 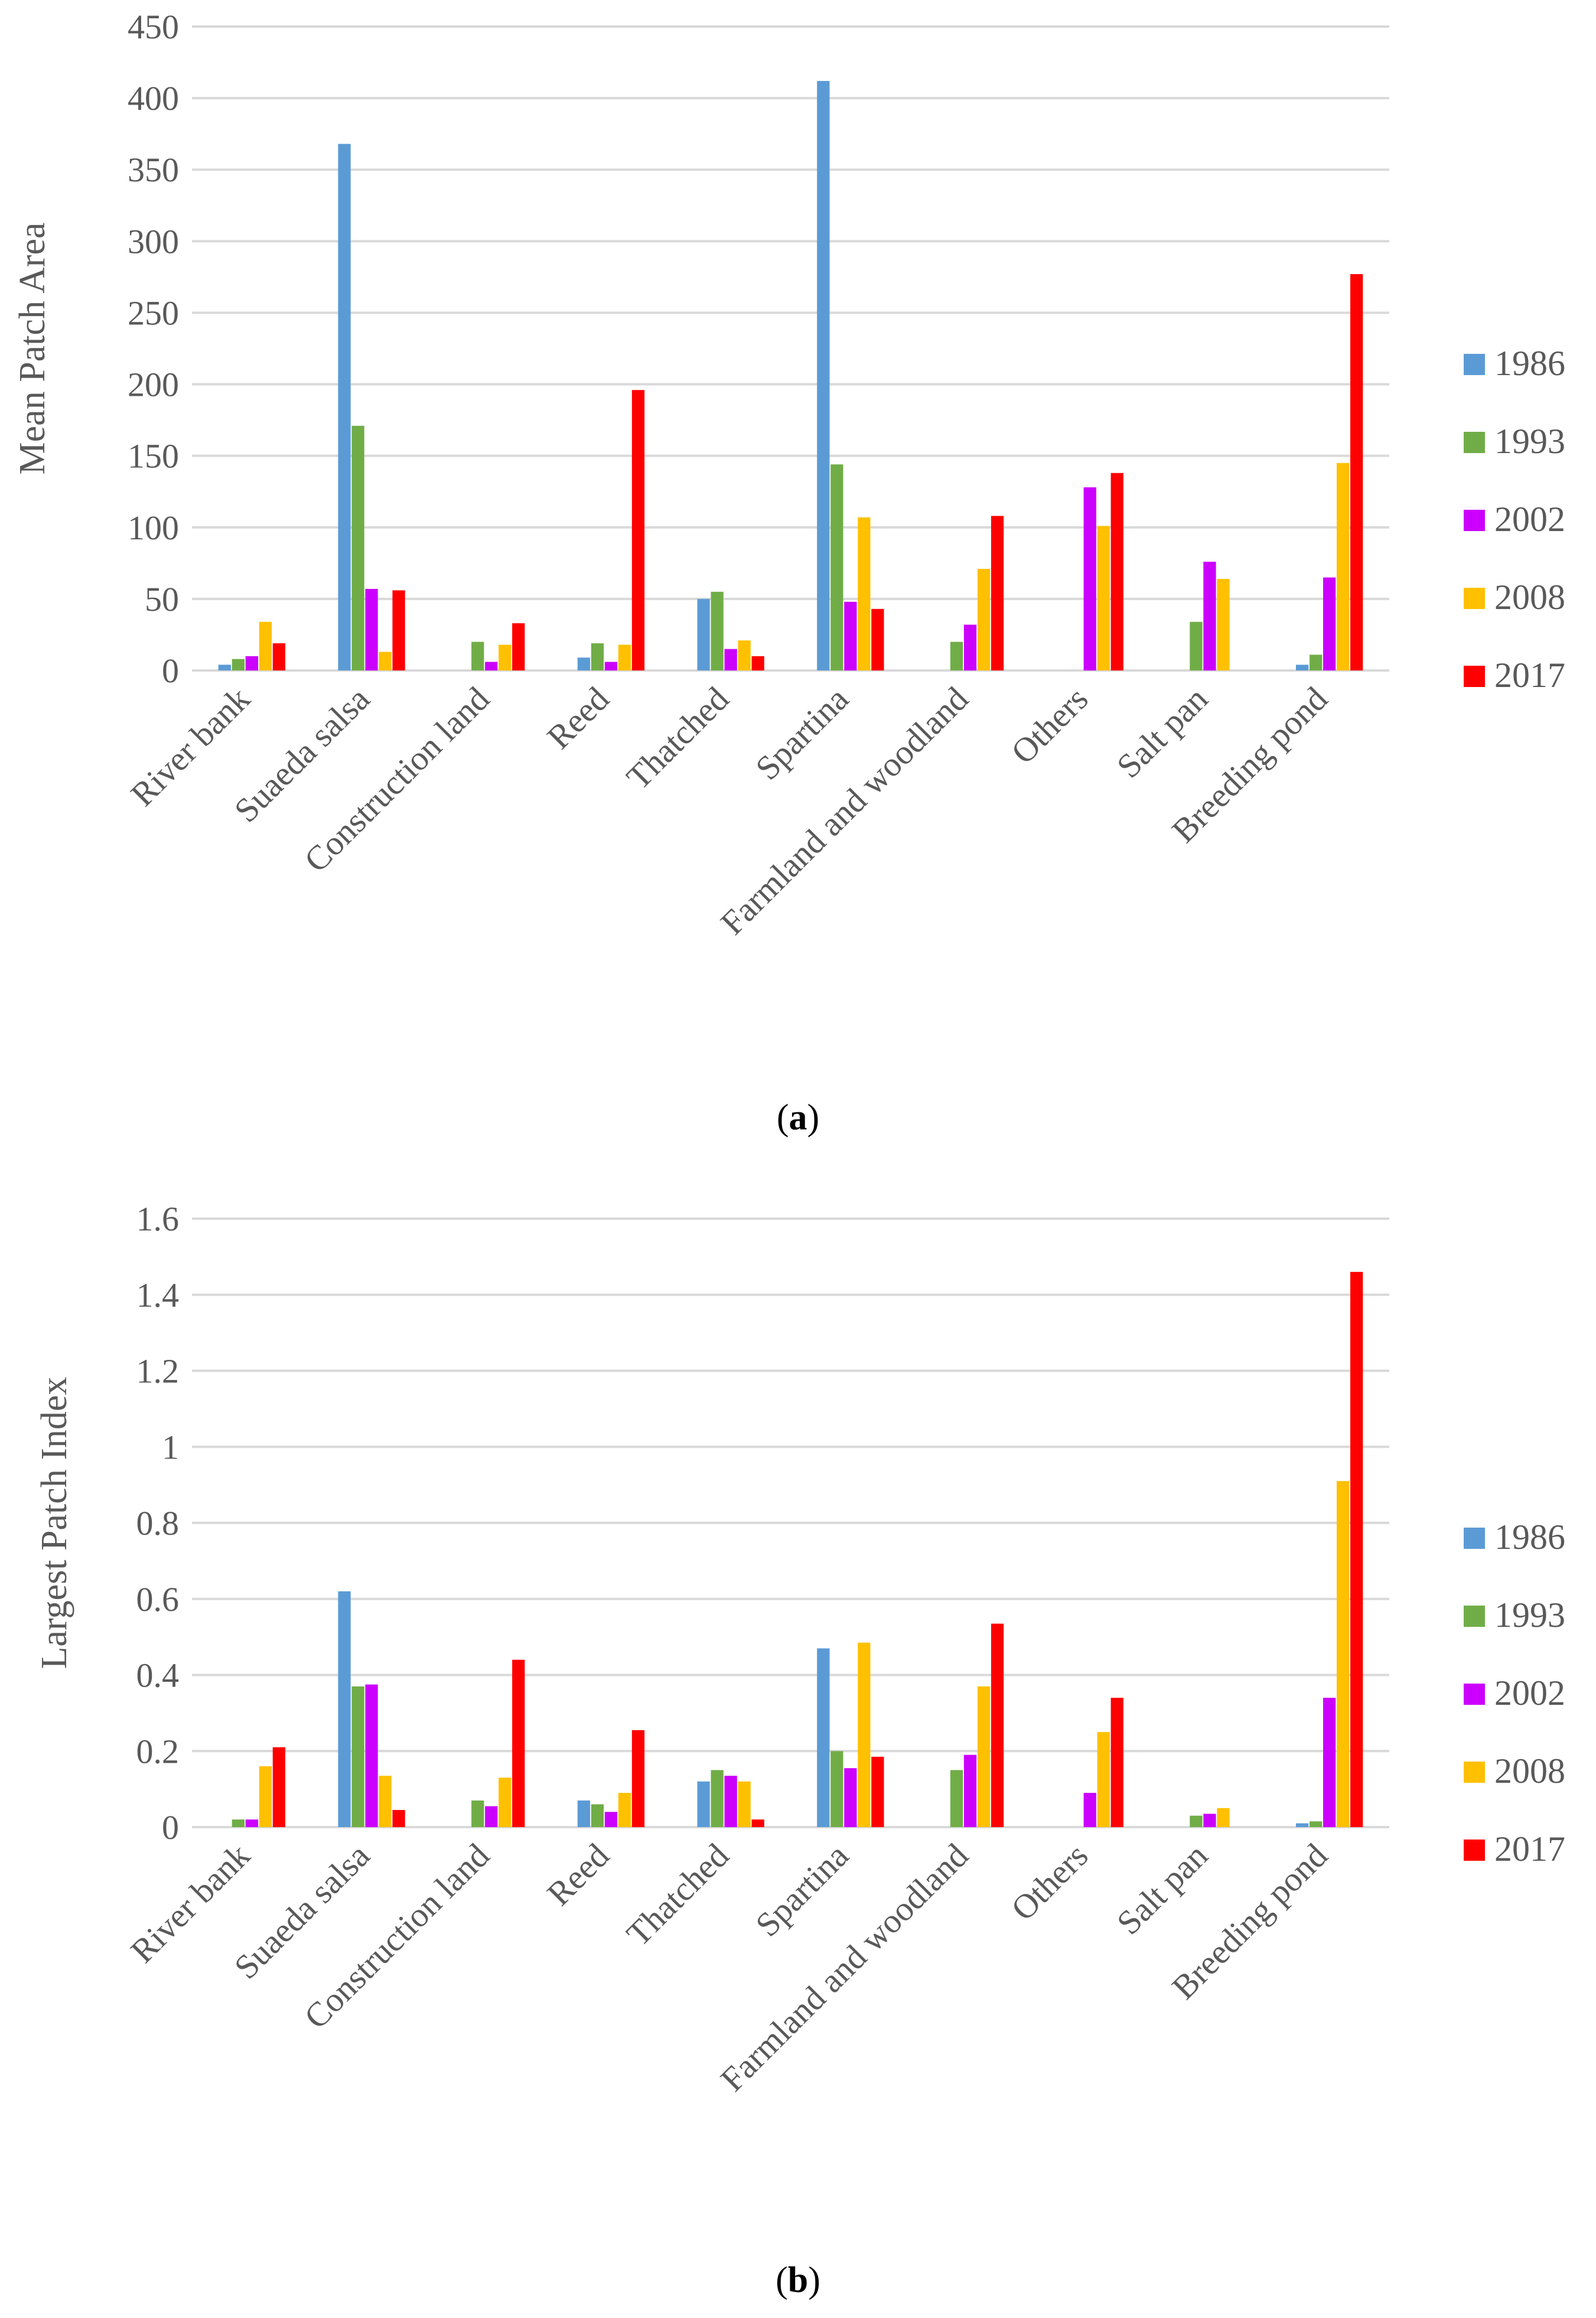 I want to click on y-axis-title: Largest Patch Index, so click(x=54, y=1523).